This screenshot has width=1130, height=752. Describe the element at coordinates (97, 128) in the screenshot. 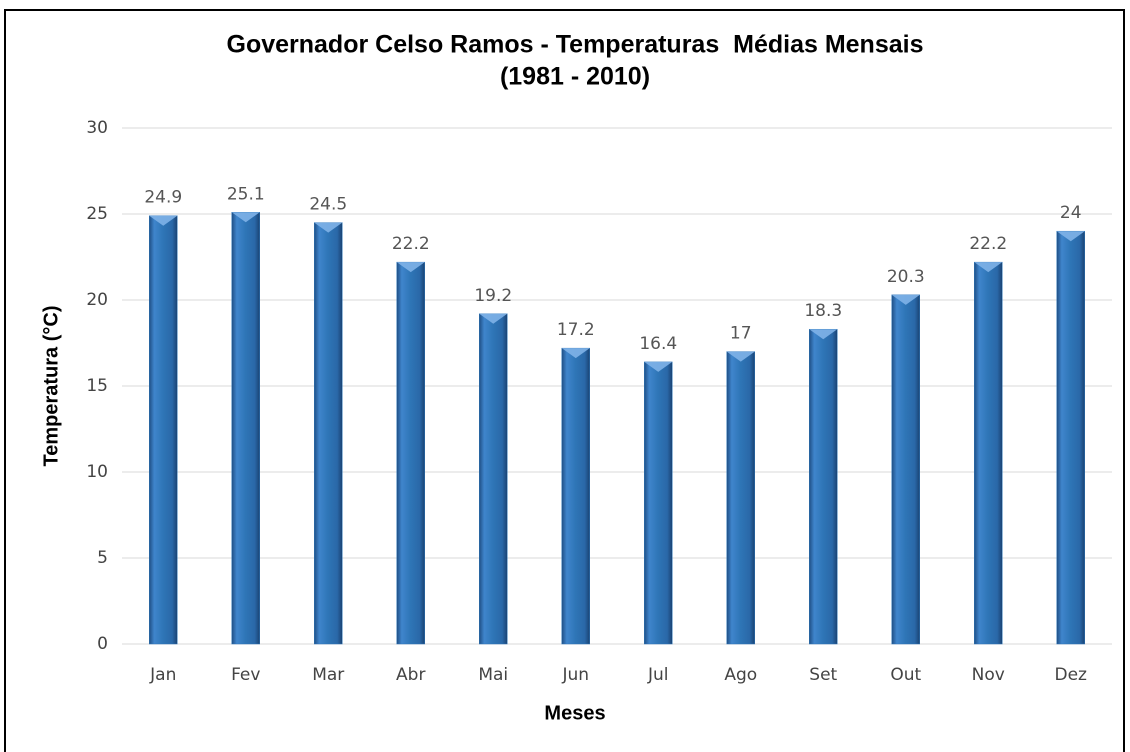

I see `y-tick-label: 30` at that location.